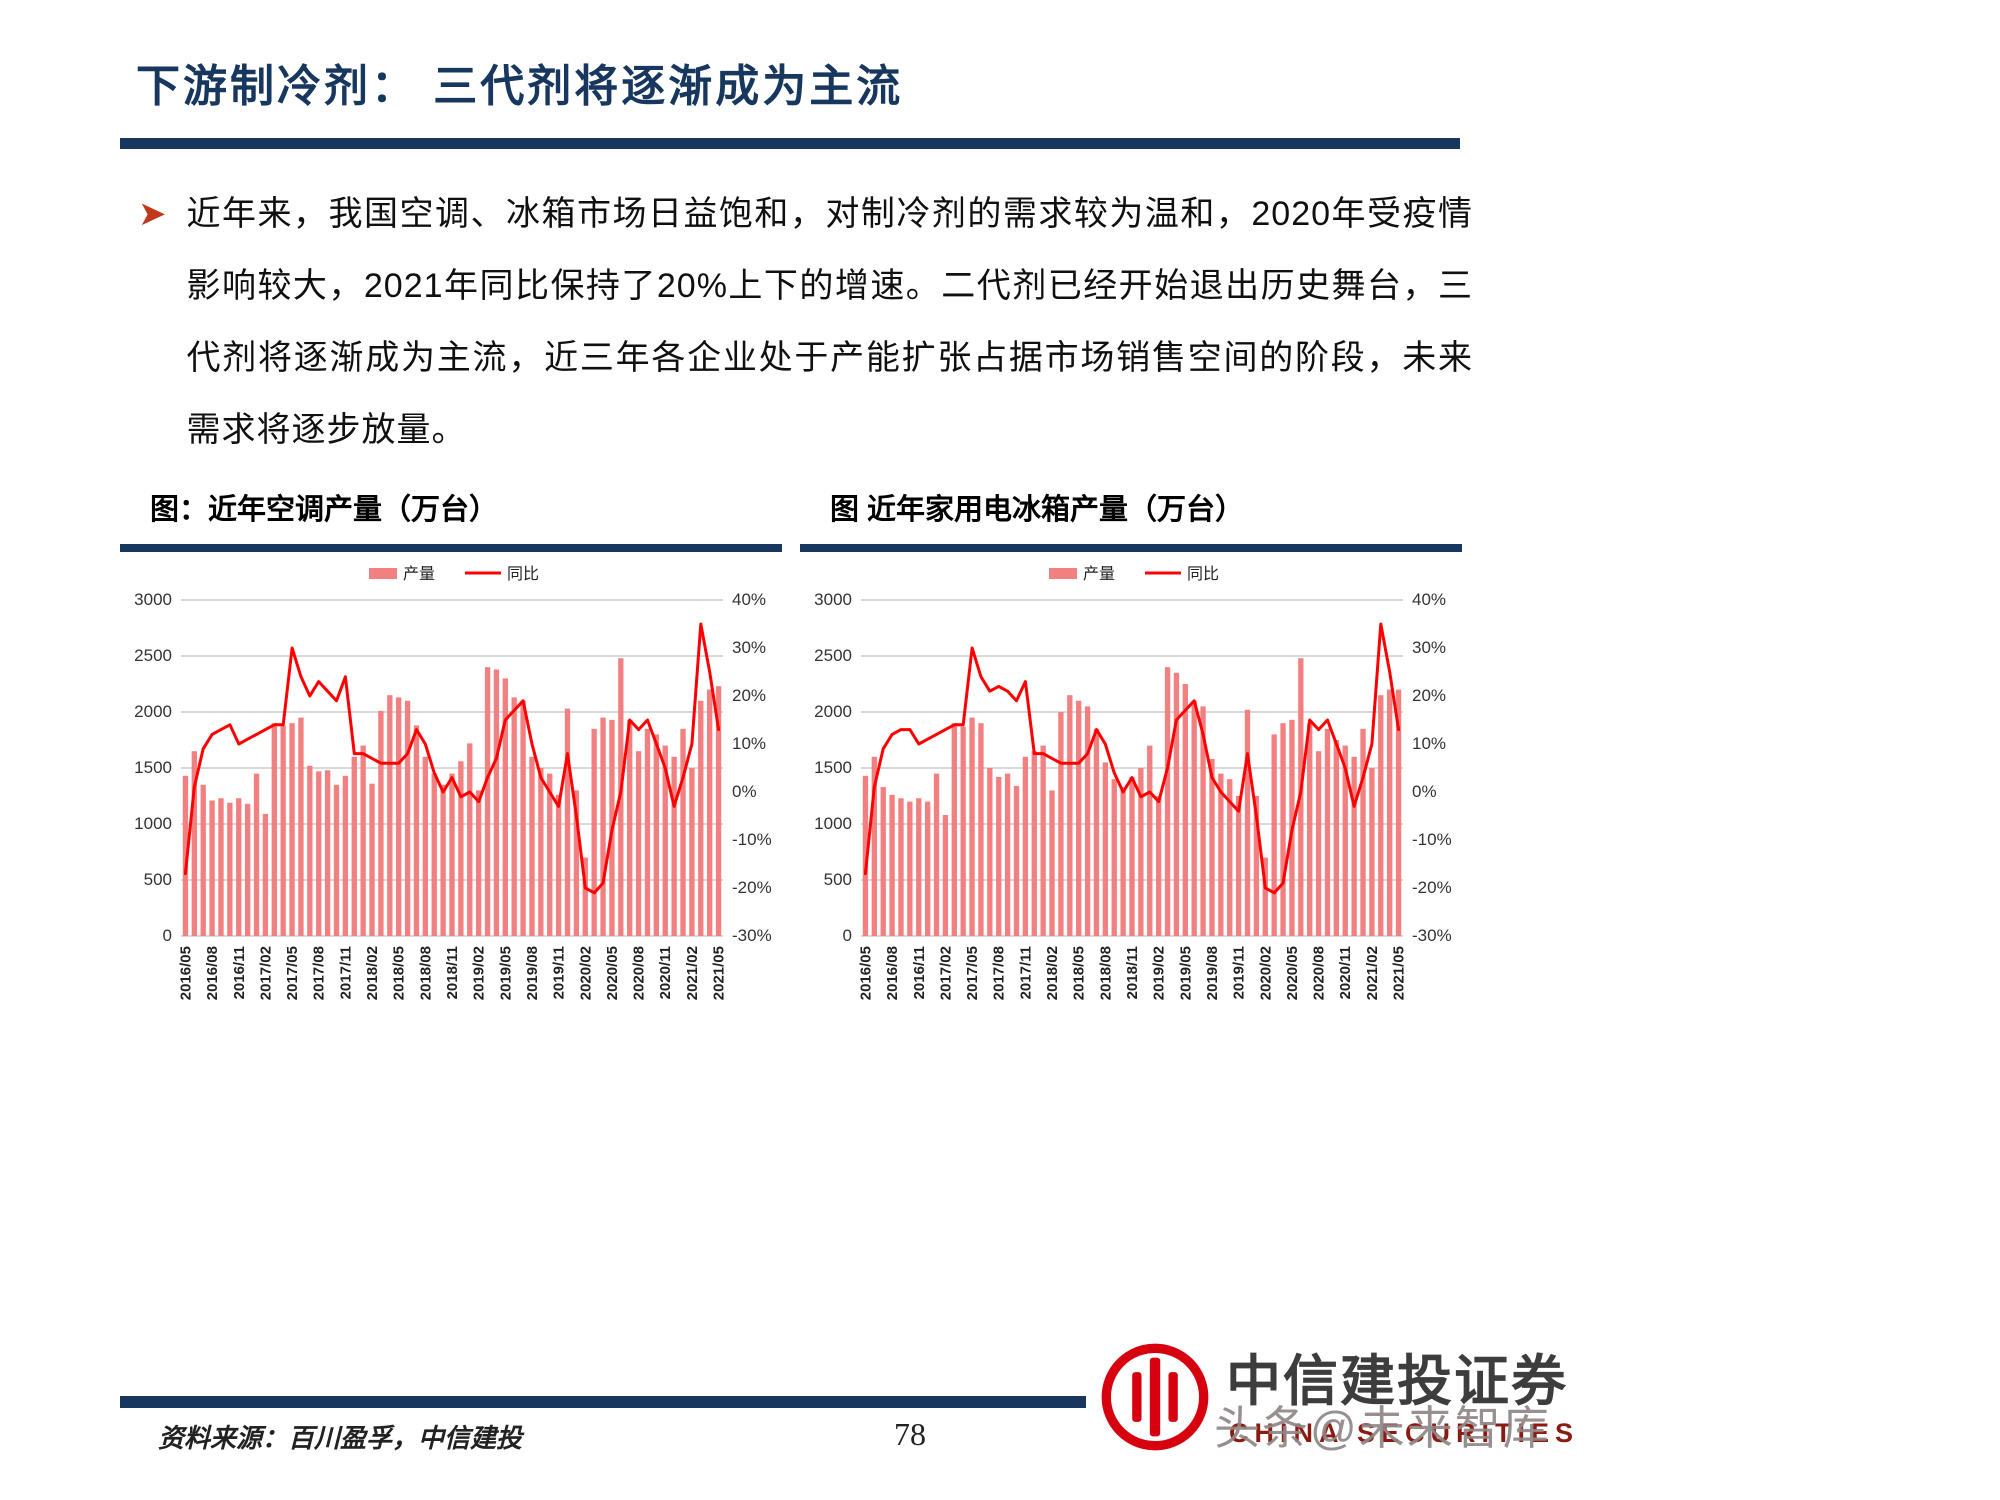 The height and width of the screenshot is (1500, 2000). I want to click on page-number: 78, so click(910, 1434).